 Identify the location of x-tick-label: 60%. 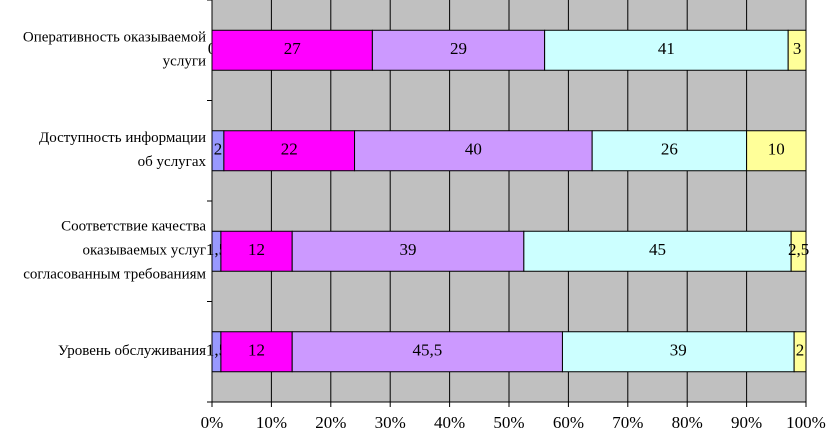
(568, 422).